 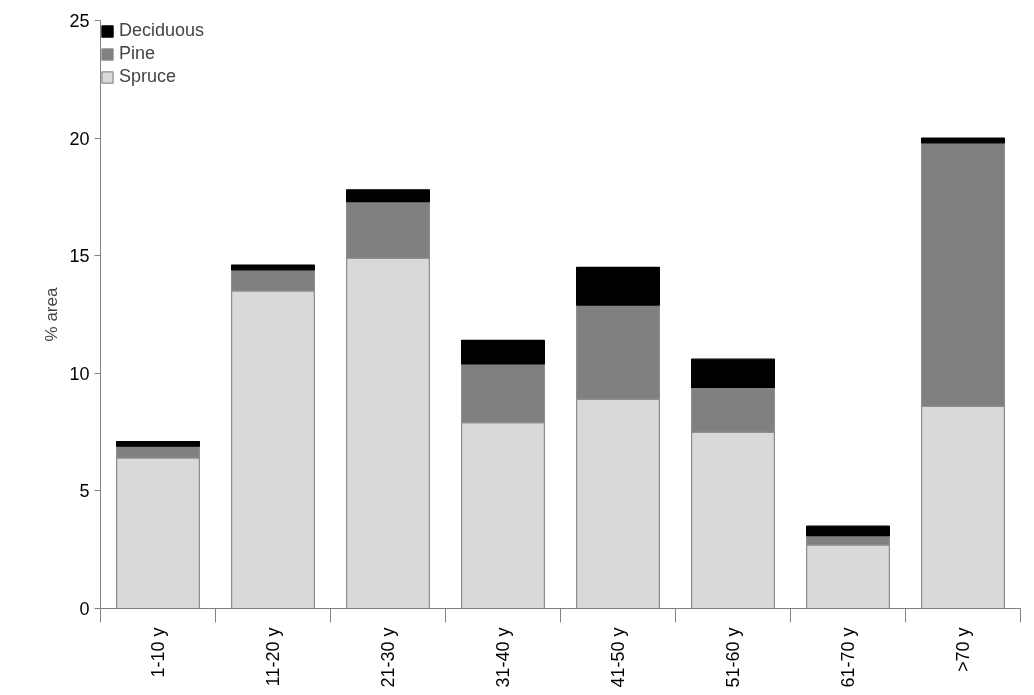 What do you see at coordinates (79, 373) in the screenshot?
I see `y-tick-label: 10` at bounding box center [79, 373].